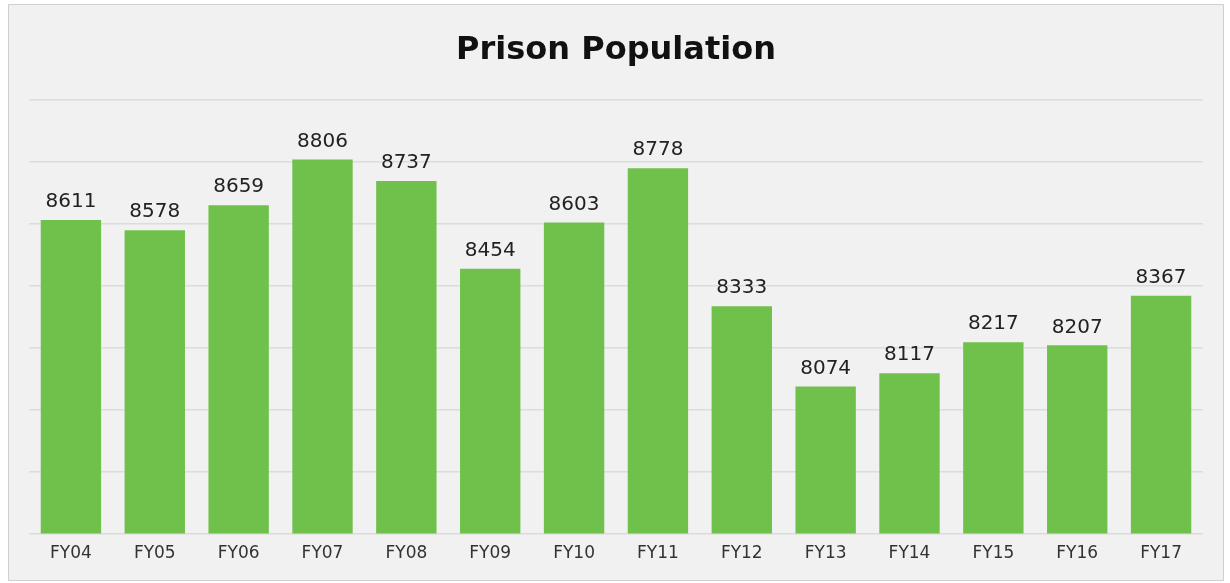  What do you see at coordinates (658, 148) in the screenshot?
I see `data-label: 8778` at bounding box center [658, 148].